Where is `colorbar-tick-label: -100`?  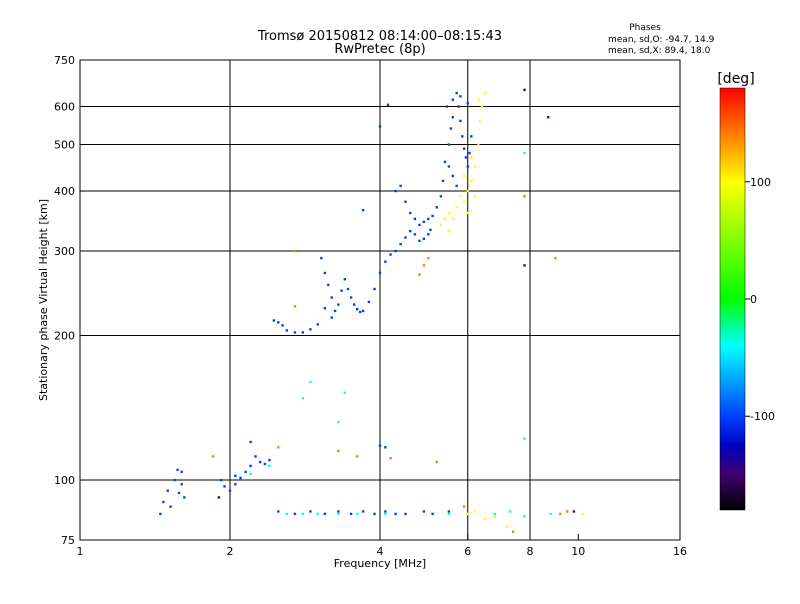
colorbar-tick-label: -100 is located at coordinates (762, 416).